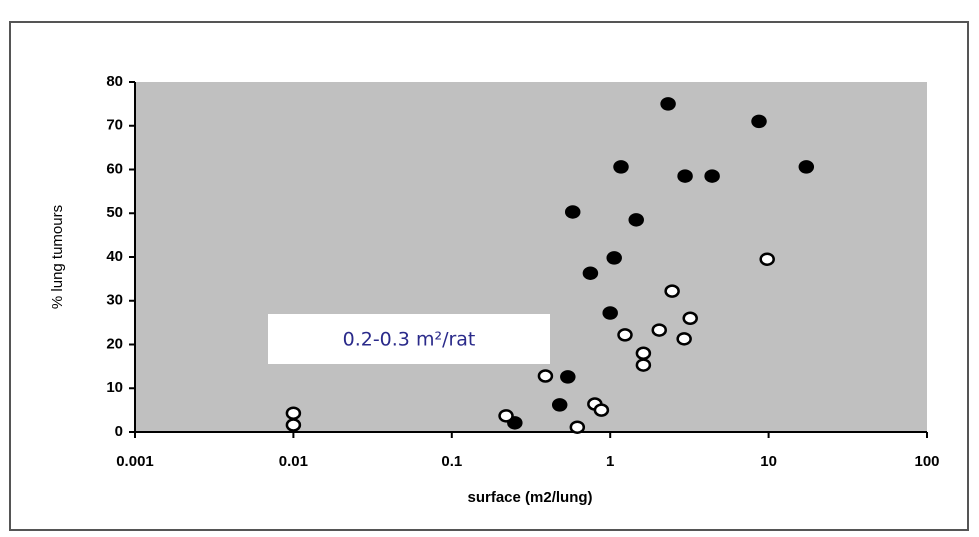 The image size is (979, 537). Describe the element at coordinates (57, 257) in the screenshot. I see `y-axis-label: % lung tumours` at that location.